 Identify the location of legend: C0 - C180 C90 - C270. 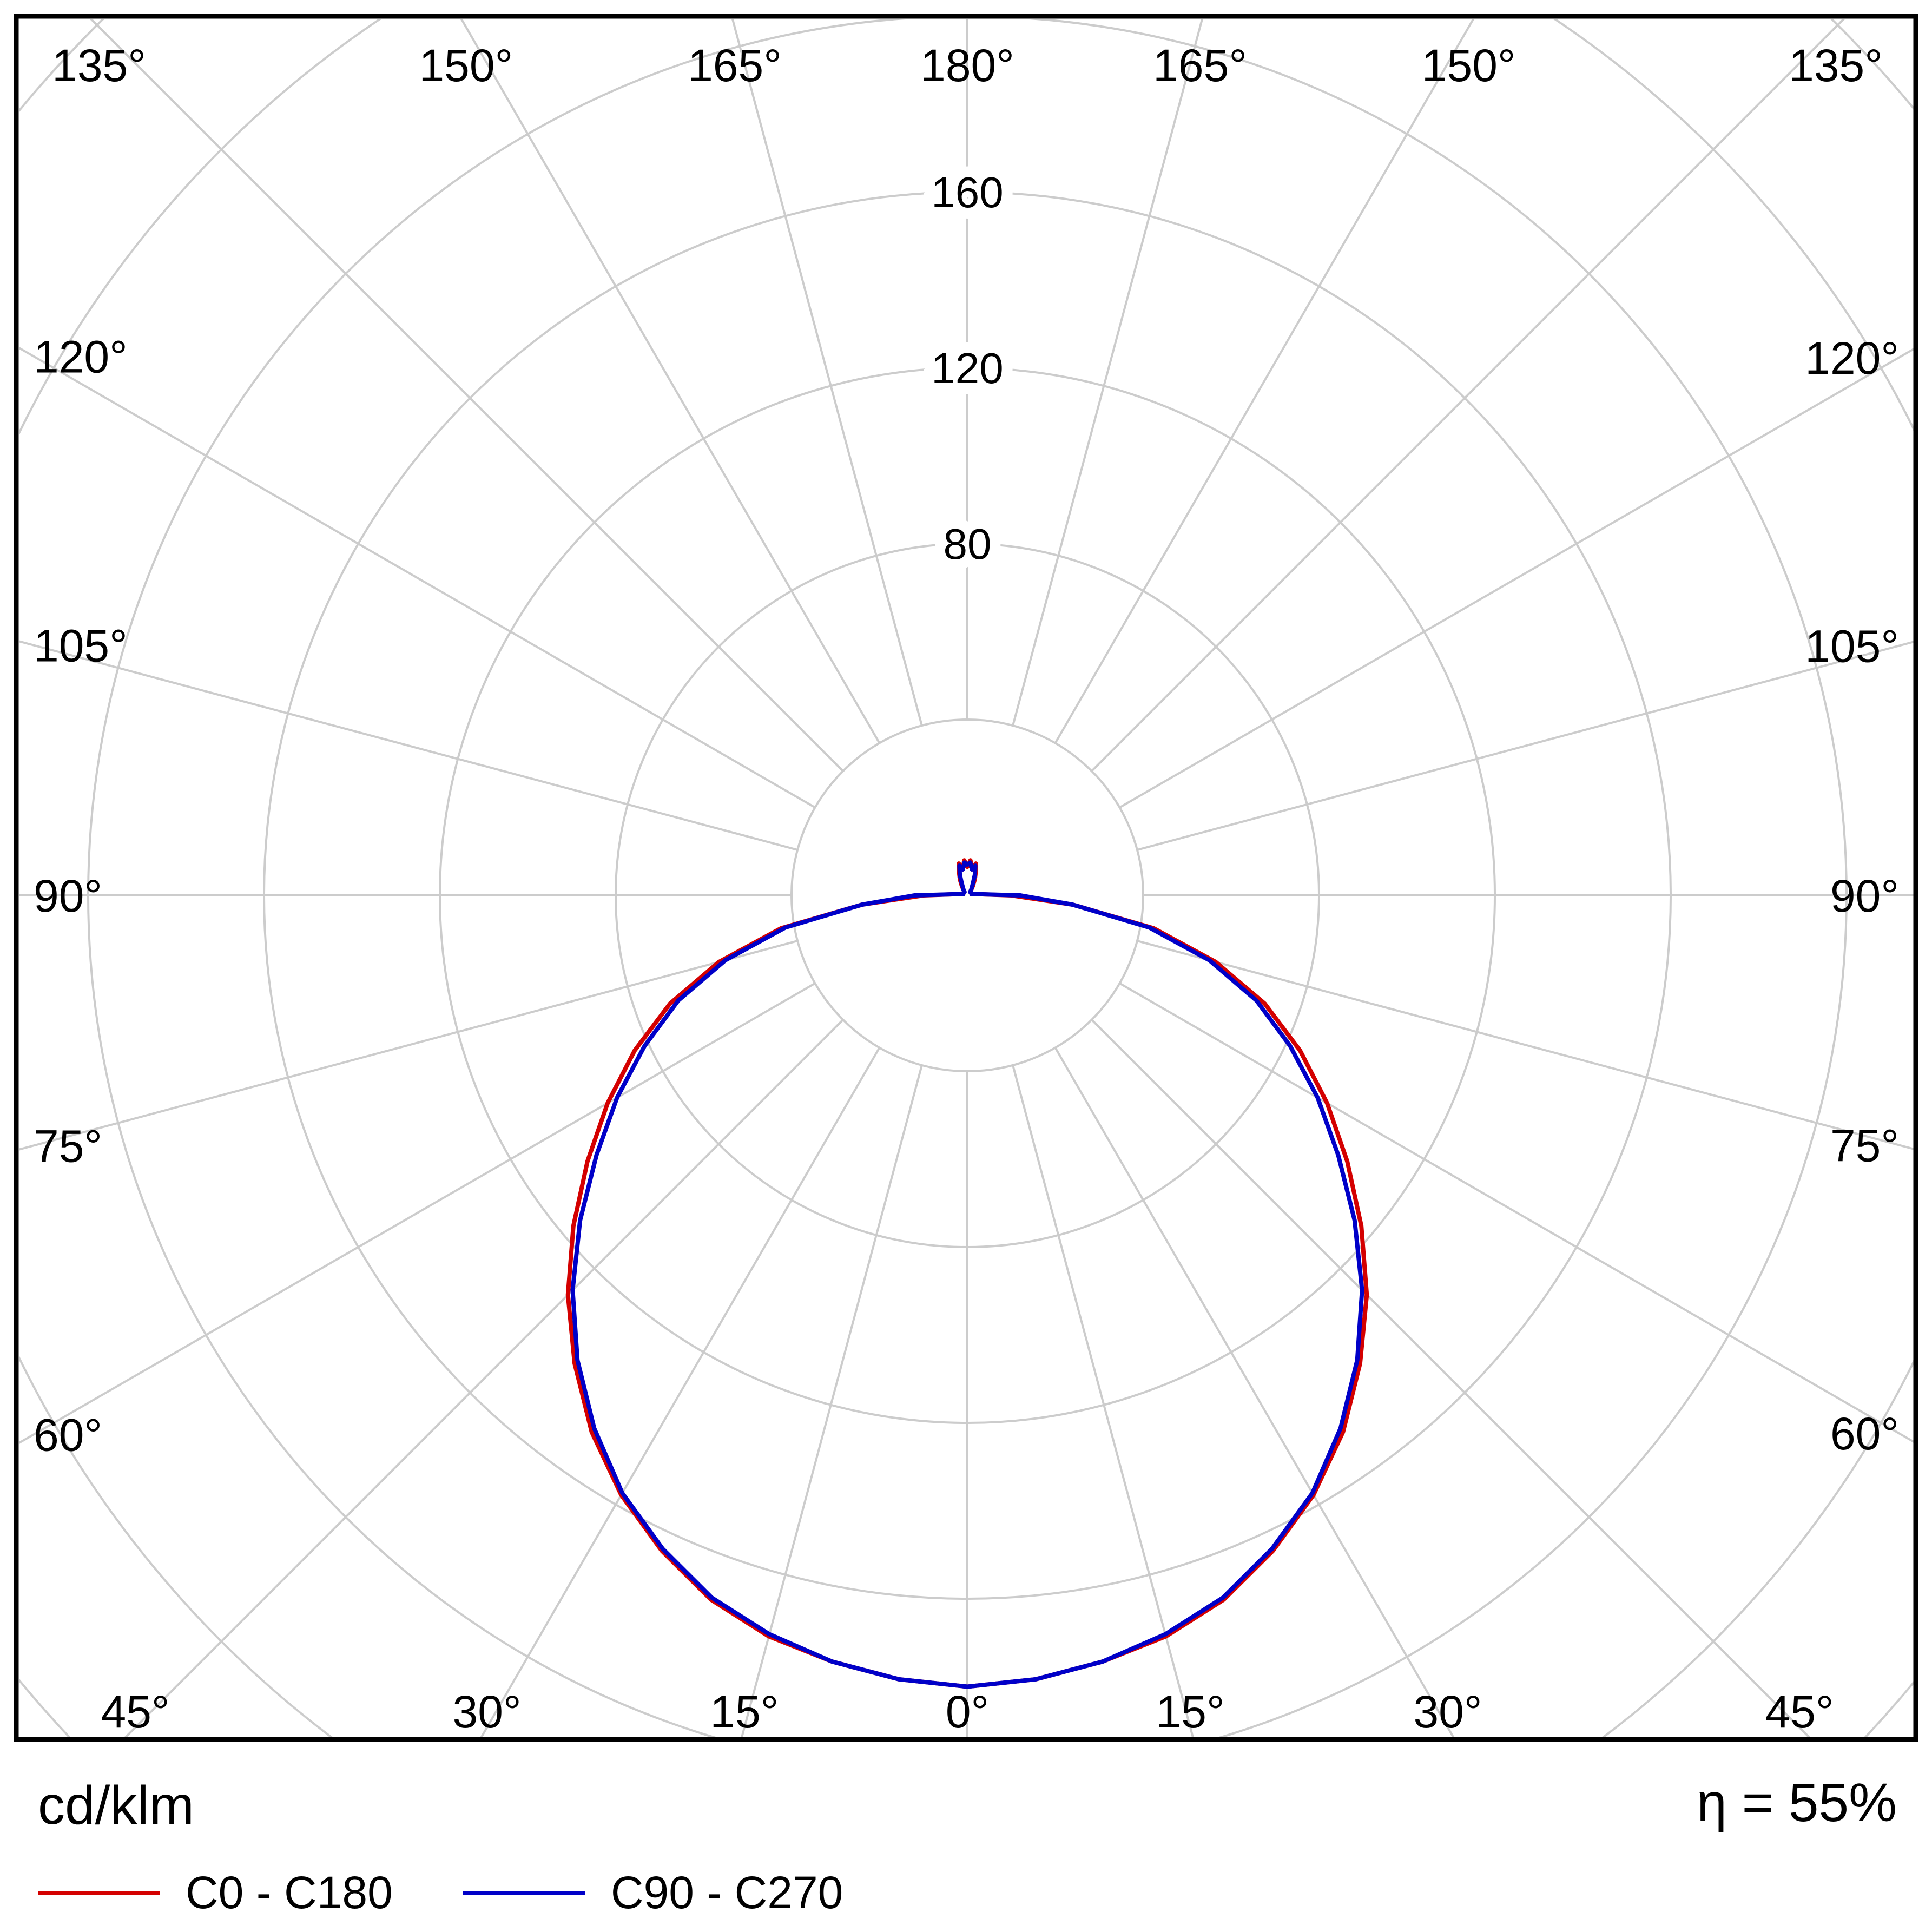
(440, 1893).